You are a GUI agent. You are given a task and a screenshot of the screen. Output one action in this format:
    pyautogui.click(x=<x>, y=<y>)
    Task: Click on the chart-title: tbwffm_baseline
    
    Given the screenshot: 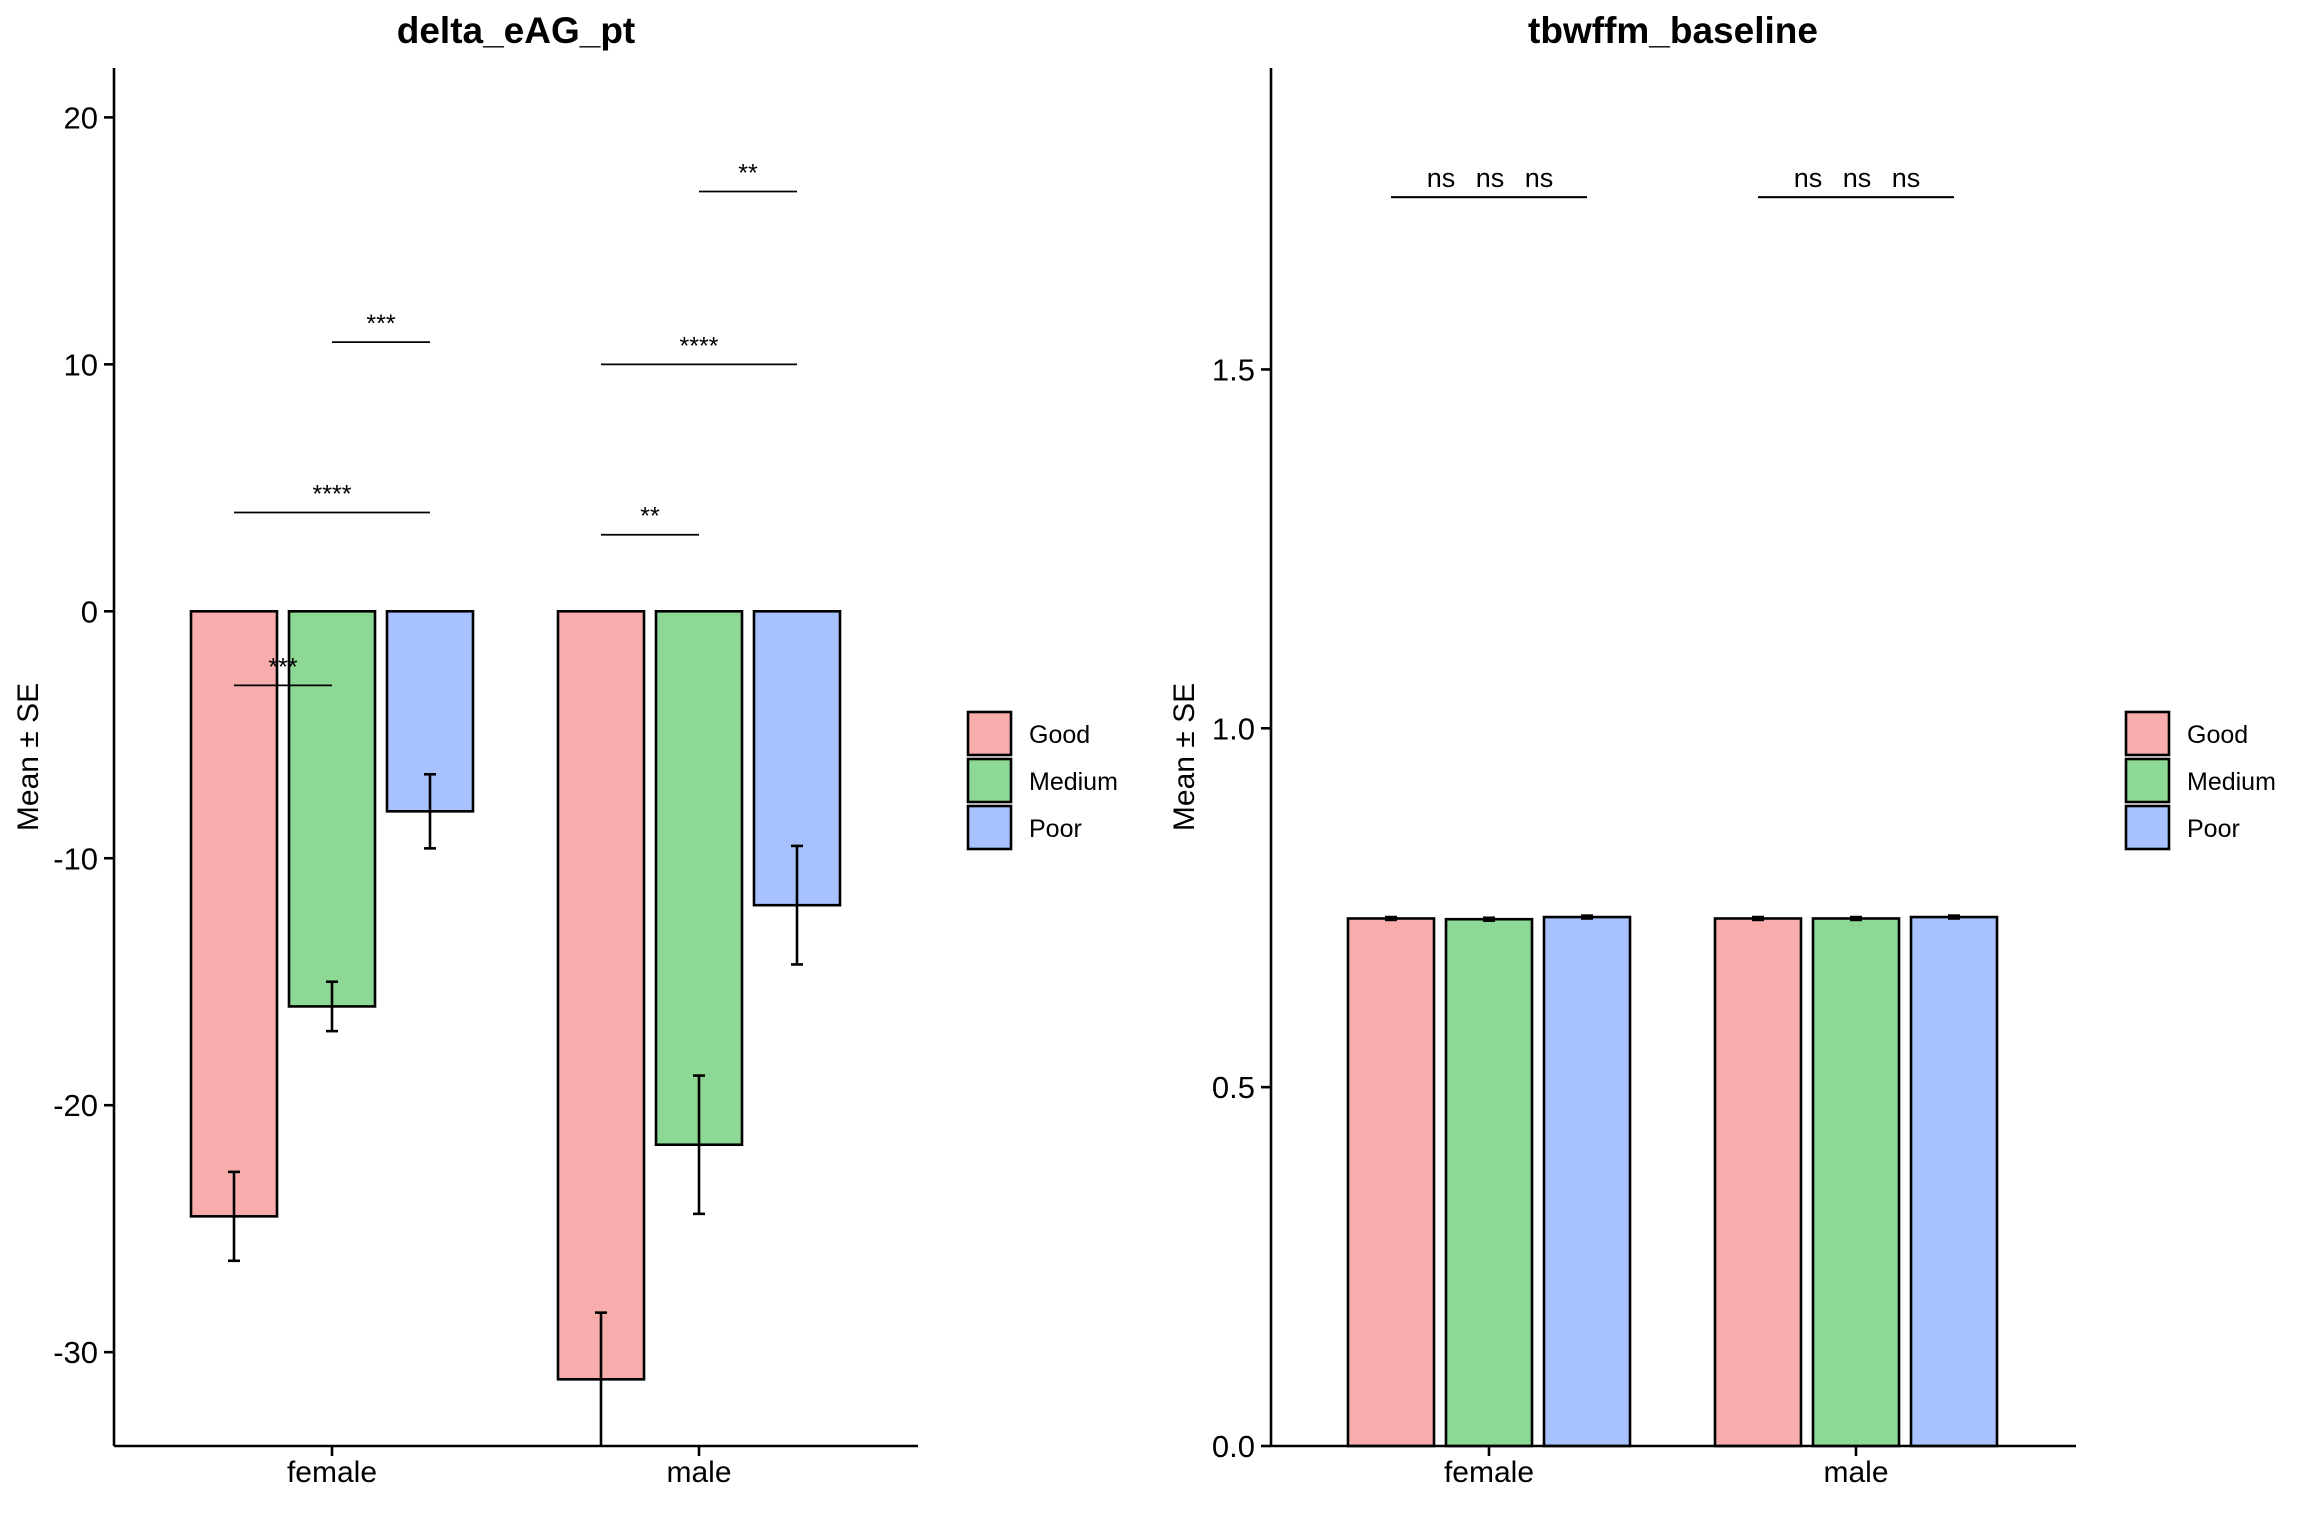 What is the action you would take?
    pyautogui.click(x=1673, y=30)
    